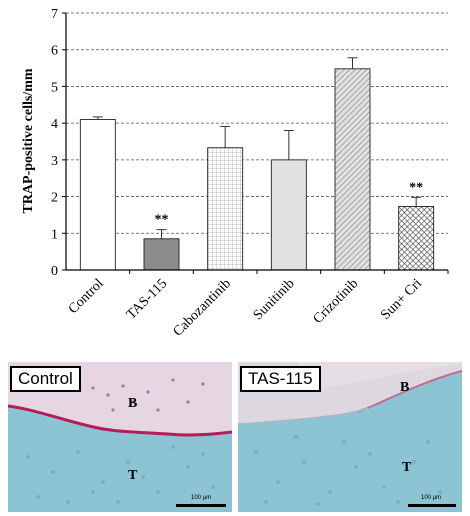  Describe the element at coordinates (54, 51) in the screenshot. I see `y-tick-label: 6` at that location.